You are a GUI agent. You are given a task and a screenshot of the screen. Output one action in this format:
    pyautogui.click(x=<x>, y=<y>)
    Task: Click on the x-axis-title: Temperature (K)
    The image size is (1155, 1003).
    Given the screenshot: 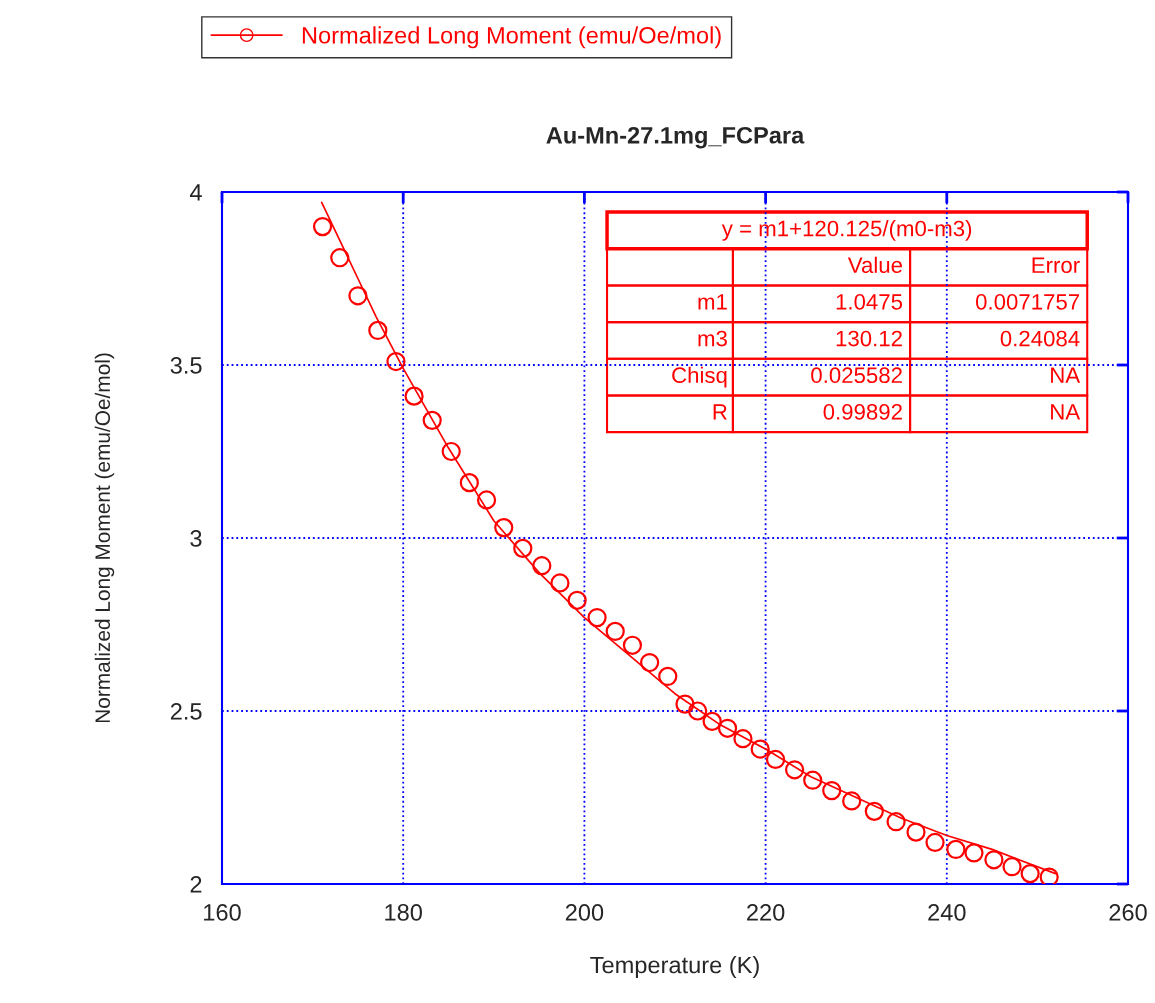 What is the action you would take?
    pyautogui.click(x=674, y=967)
    